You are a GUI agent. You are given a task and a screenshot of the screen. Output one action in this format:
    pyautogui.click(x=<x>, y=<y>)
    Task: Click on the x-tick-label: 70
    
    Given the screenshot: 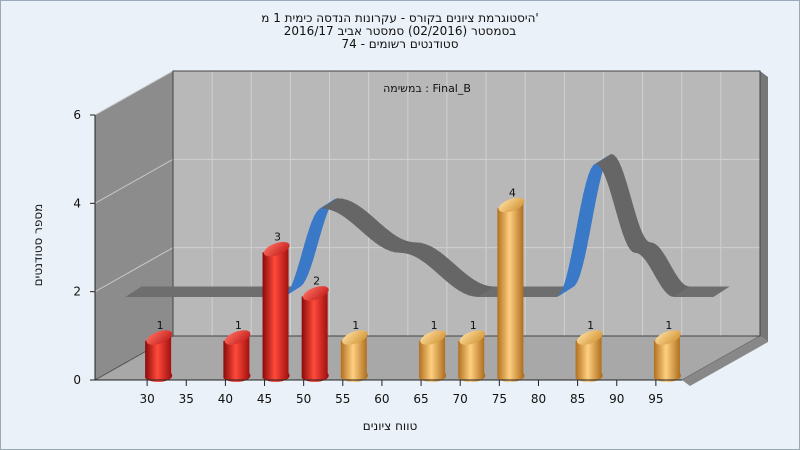 What is the action you would take?
    pyautogui.click(x=460, y=399)
    